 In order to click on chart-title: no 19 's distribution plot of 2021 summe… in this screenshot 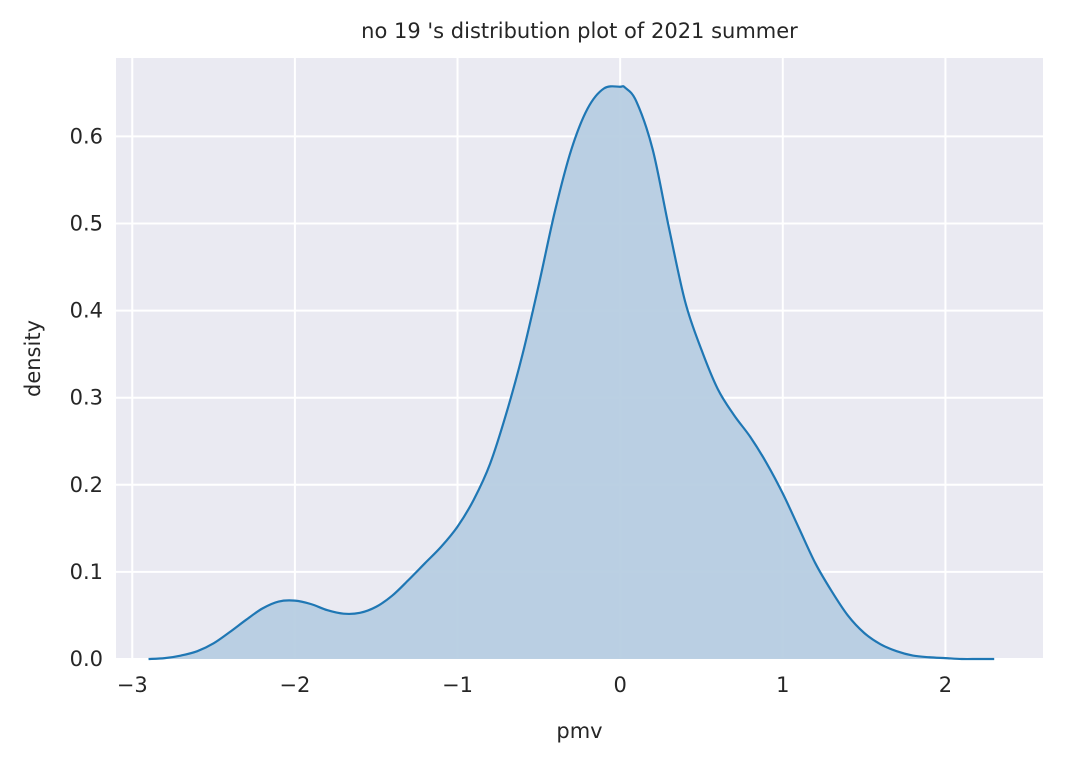, I will do `click(579, 31)`.